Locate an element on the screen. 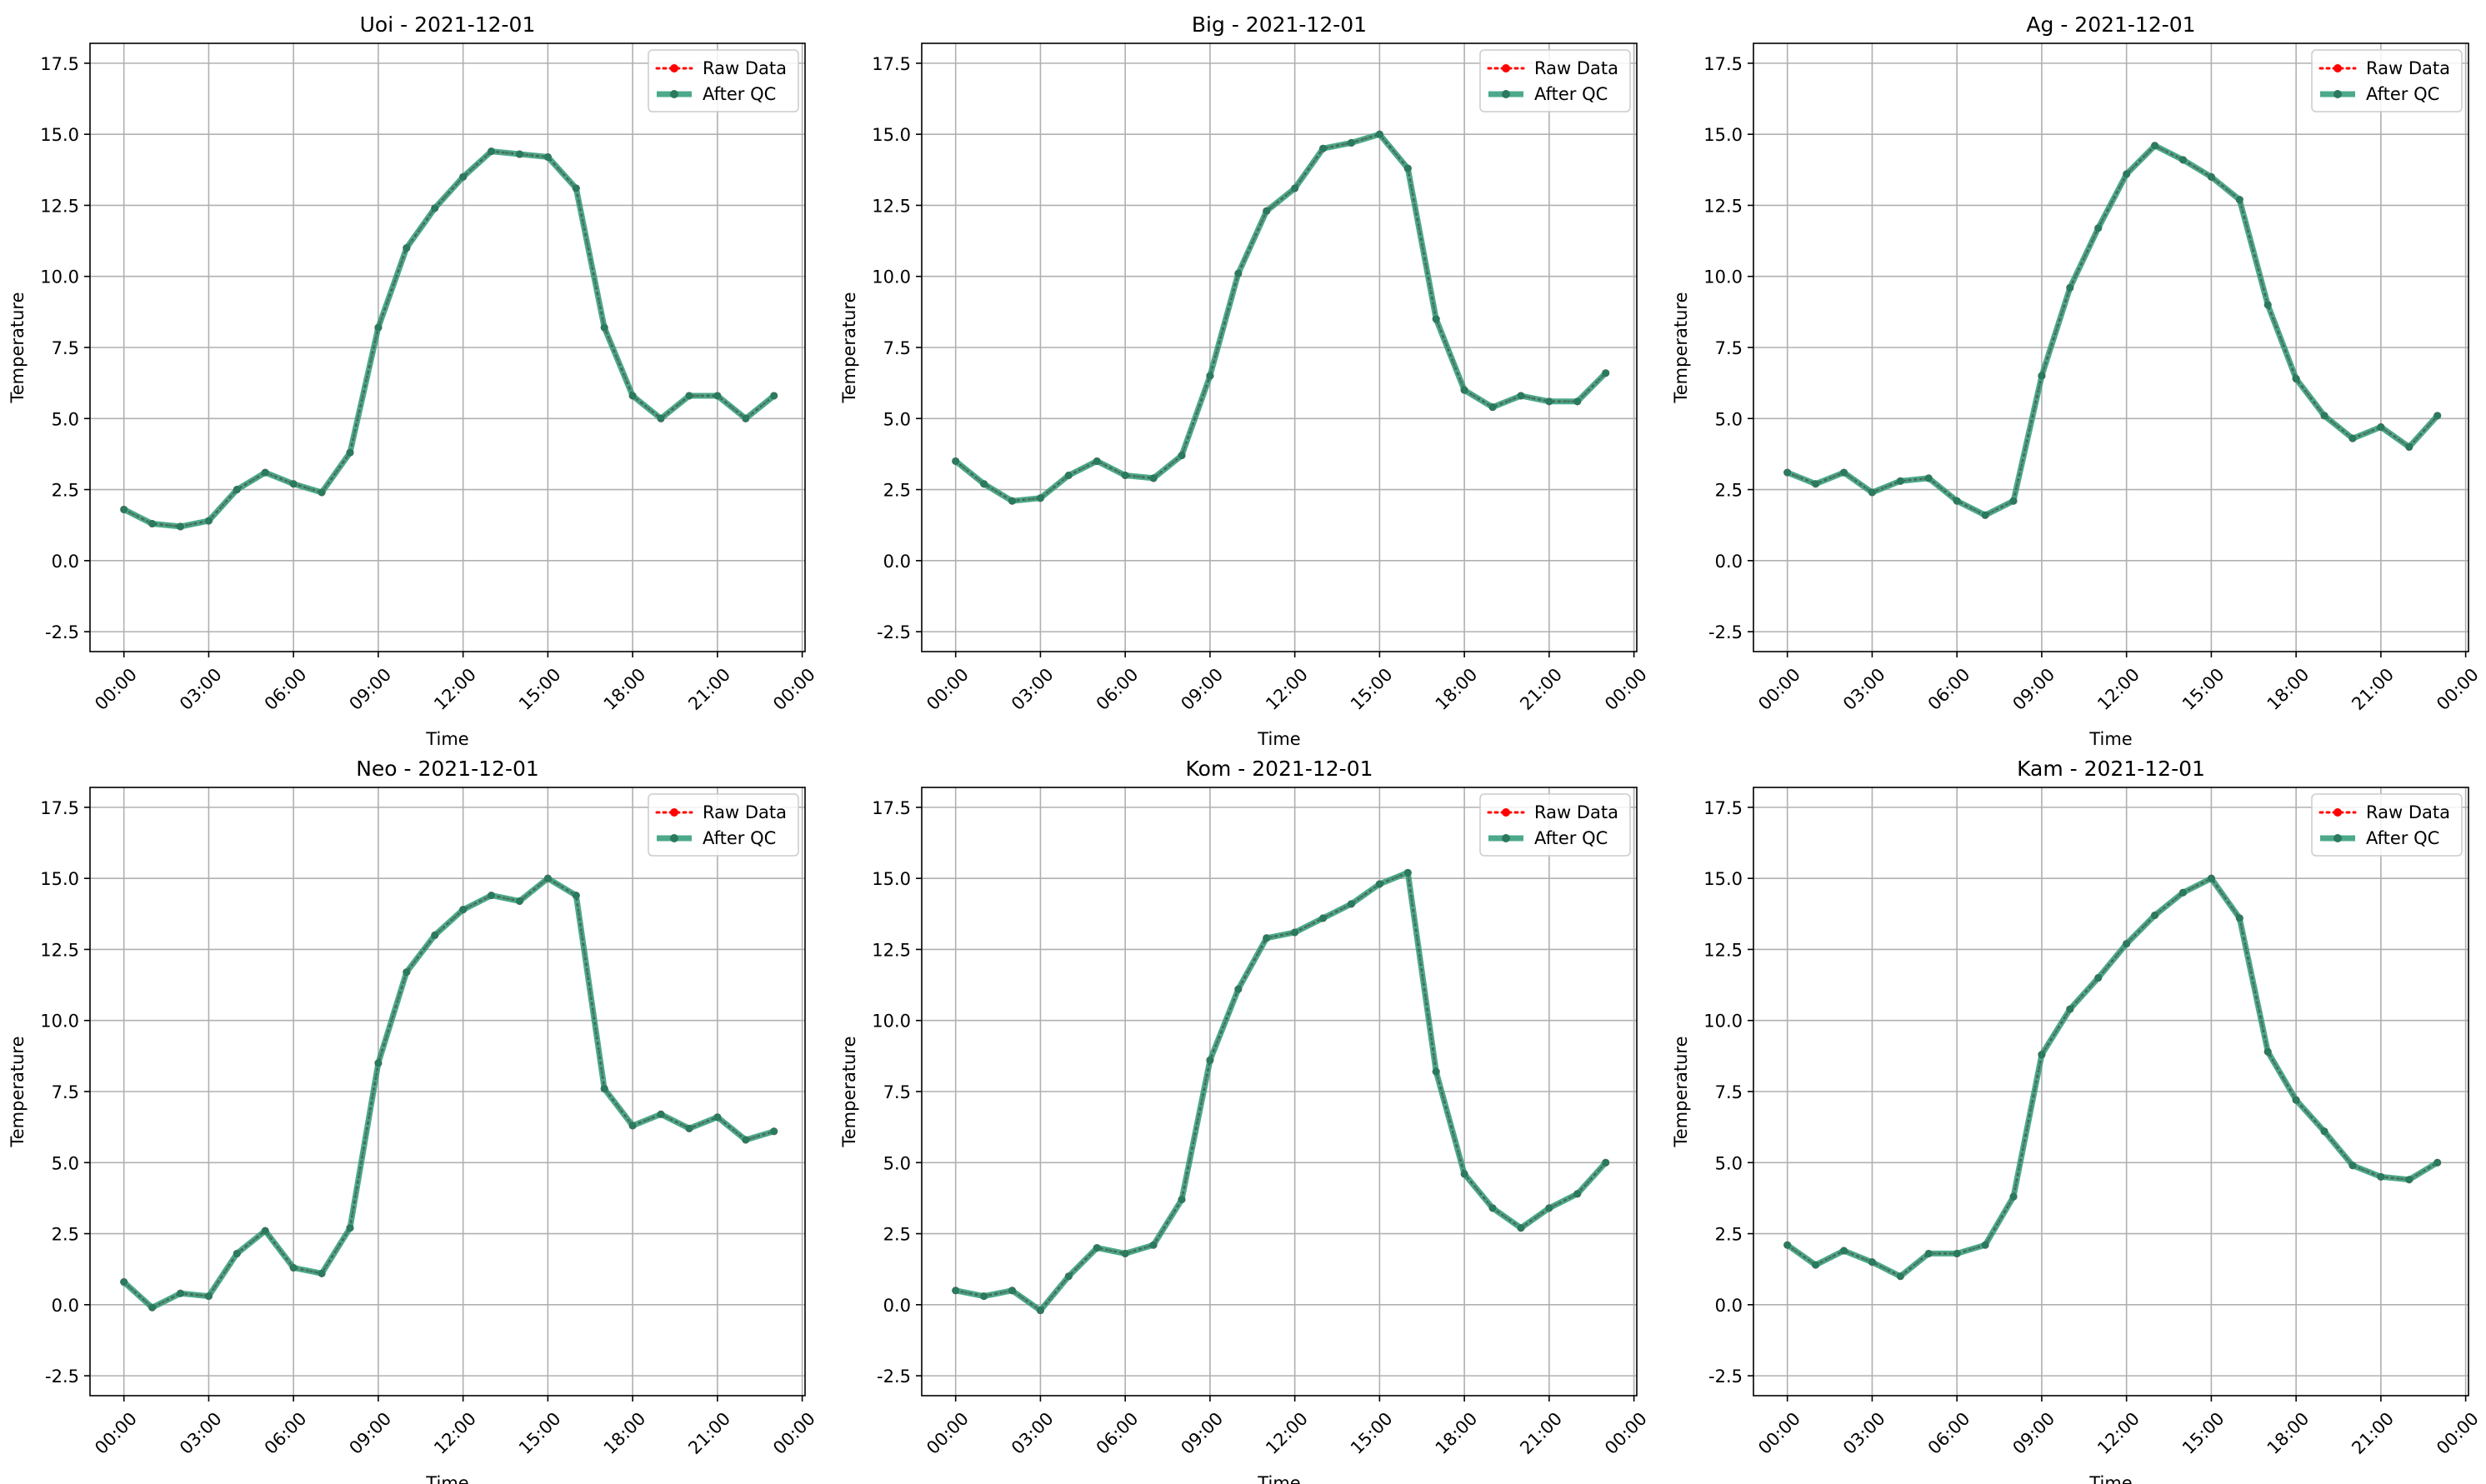 The image size is (2486, 1484). series-line-raw-data is located at coordinates (449, 339).